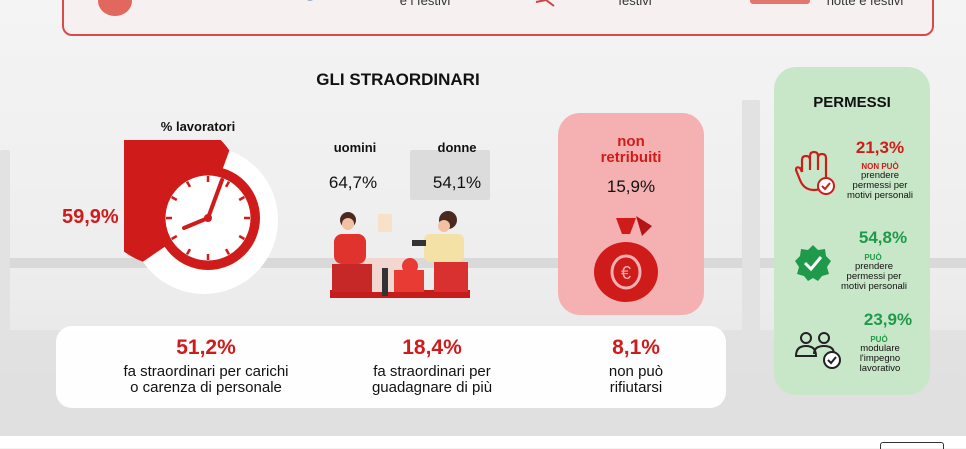  Describe the element at coordinates (400, 254) in the screenshot. I see `workers-illustration` at that location.